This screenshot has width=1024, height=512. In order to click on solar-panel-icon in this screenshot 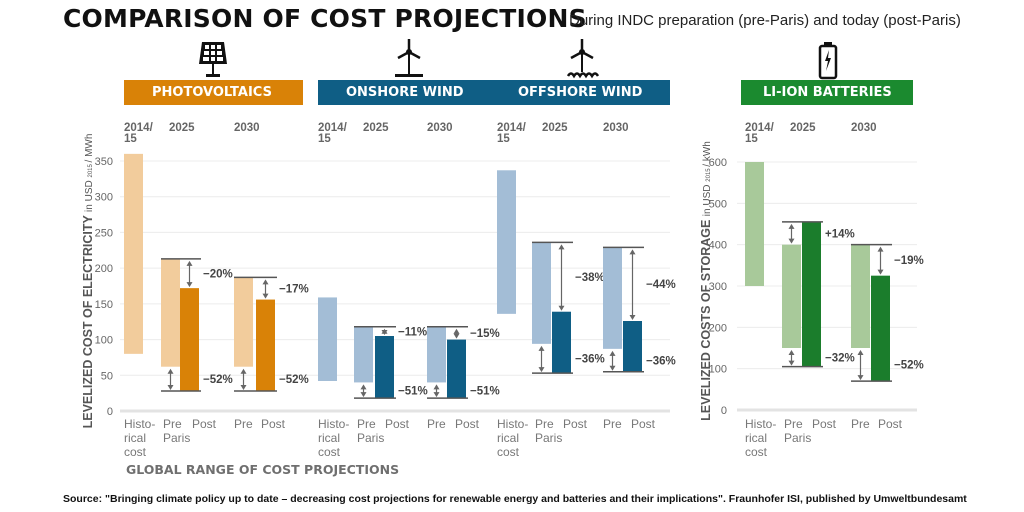, I will do `click(213, 59)`.